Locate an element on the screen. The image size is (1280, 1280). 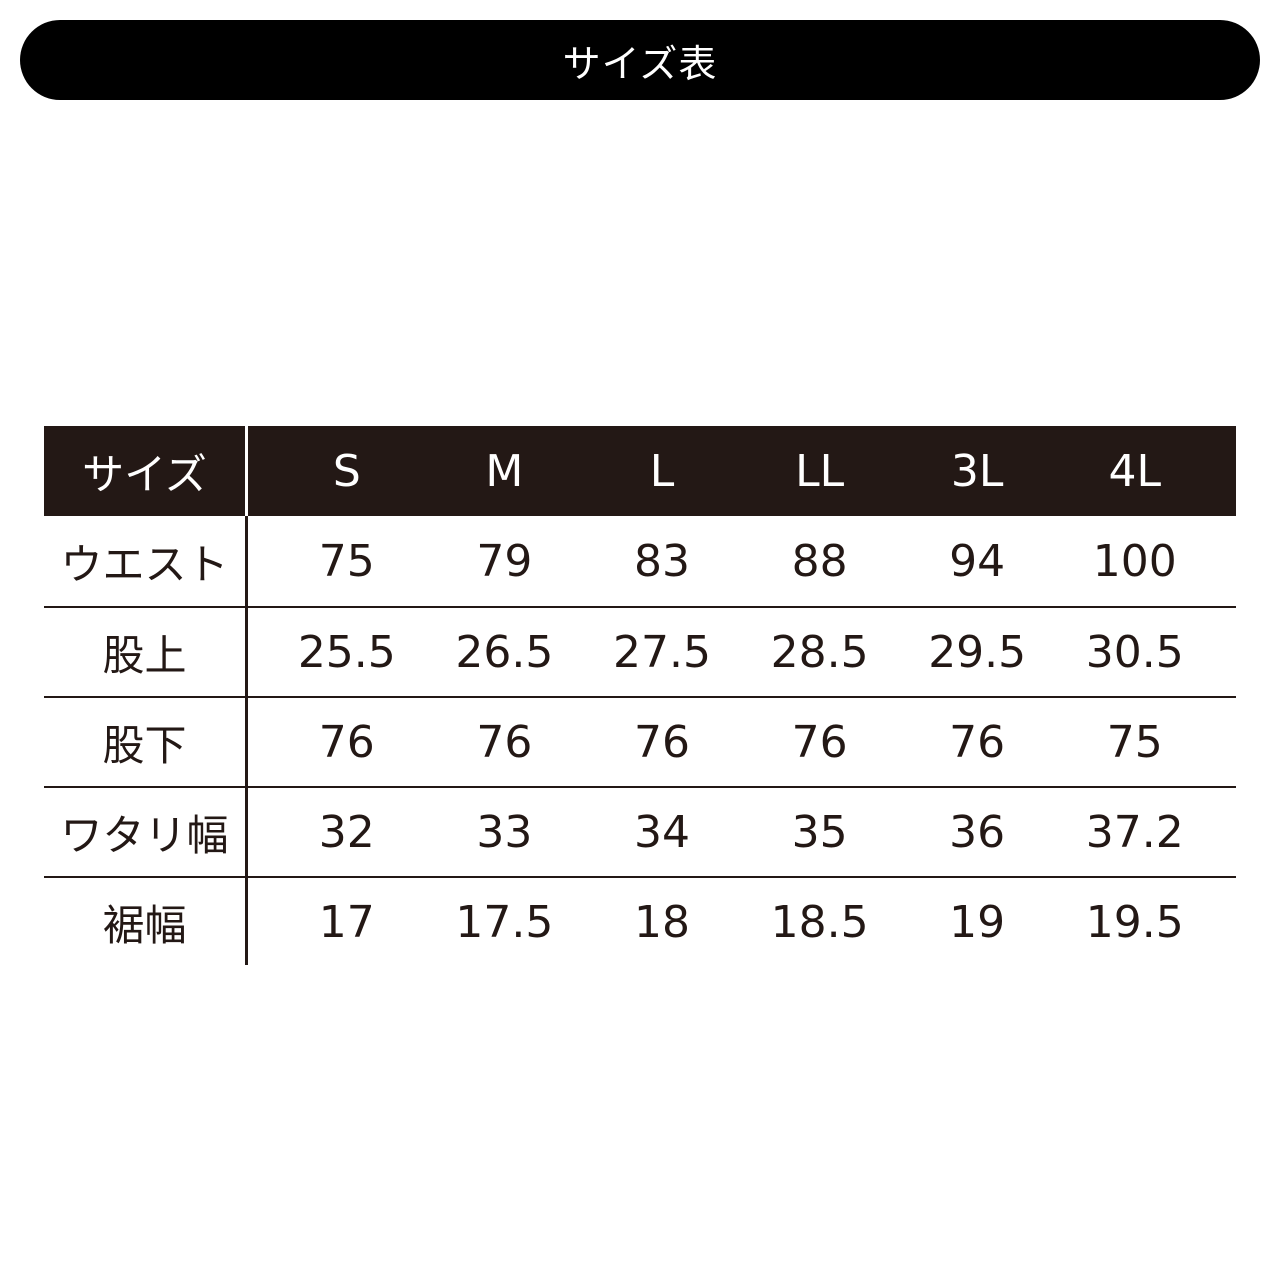
table-cell: 18 is located at coordinates (661, 922).